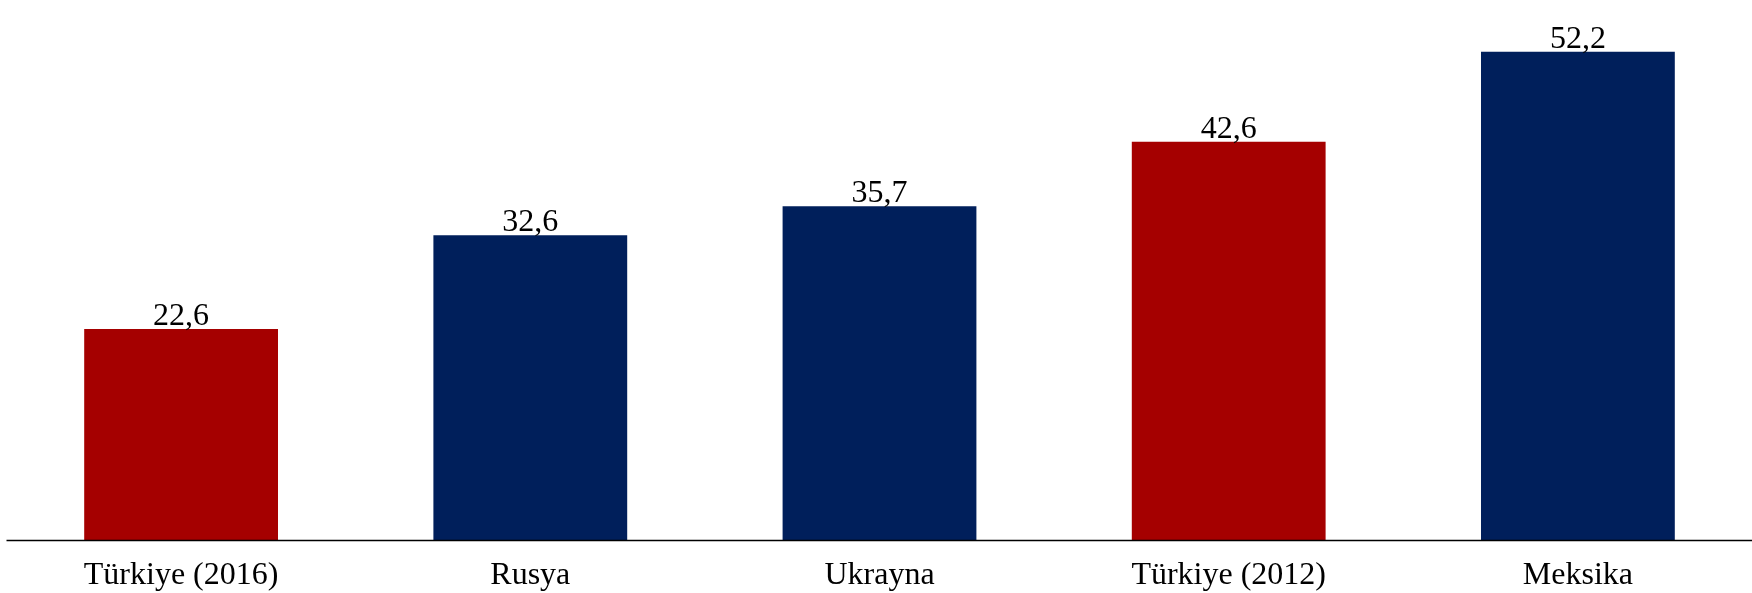 Image resolution: width=1752 pixels, height=593 pixels. Describe the element at coordinates (1577, 572) in the screenshot. I see `x-tick-label: Meksika` at that location.